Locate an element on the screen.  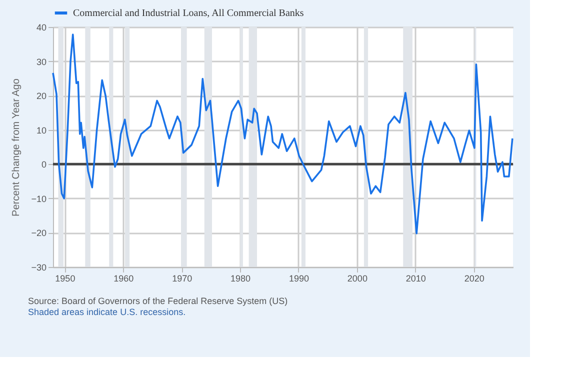
y-tick-label: 10 is located at coordinates (41, 130).